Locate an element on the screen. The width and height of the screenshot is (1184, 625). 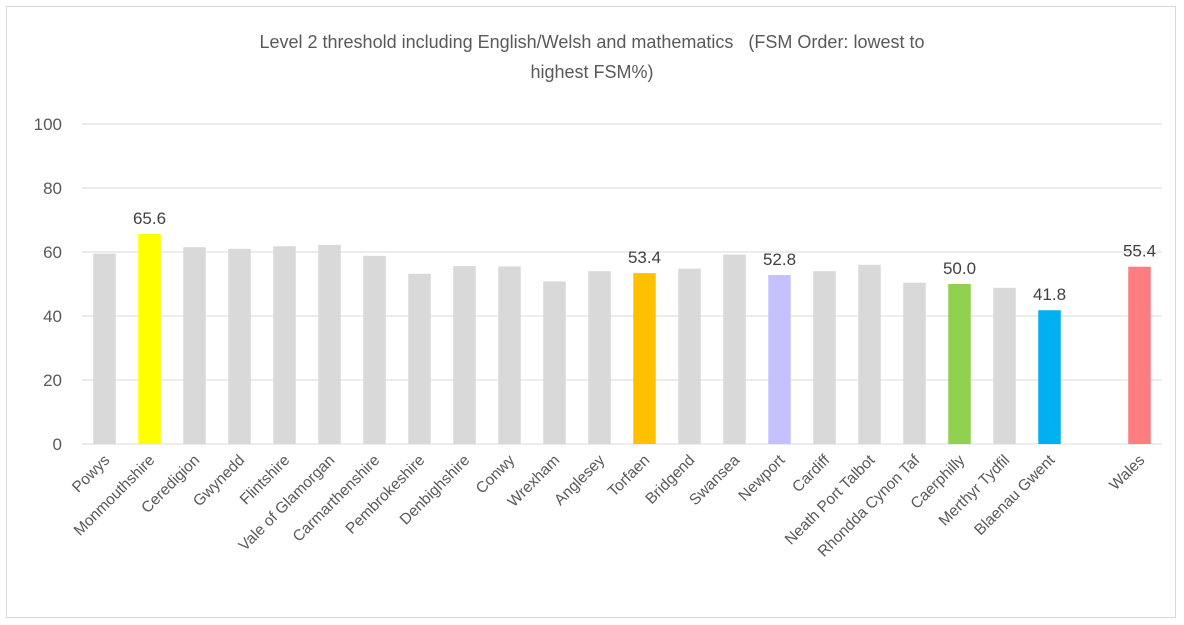
y-tick-label: 20 is located at coordinates (52, 380).